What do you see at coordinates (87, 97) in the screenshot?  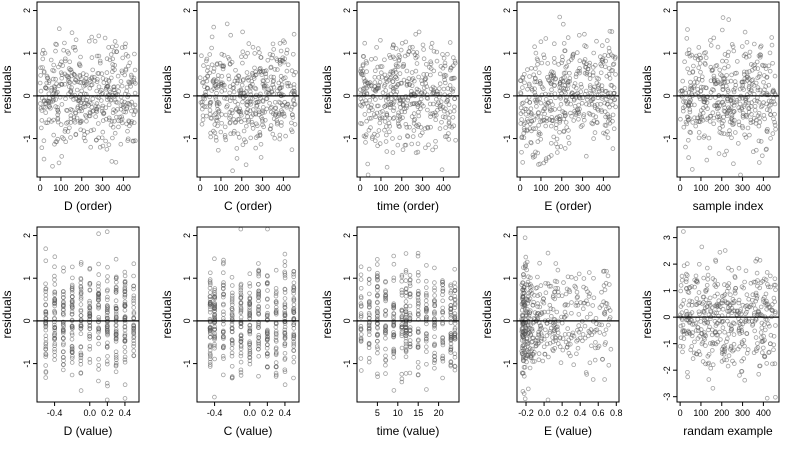 I see `data-points` at bounding box center [87, 97].